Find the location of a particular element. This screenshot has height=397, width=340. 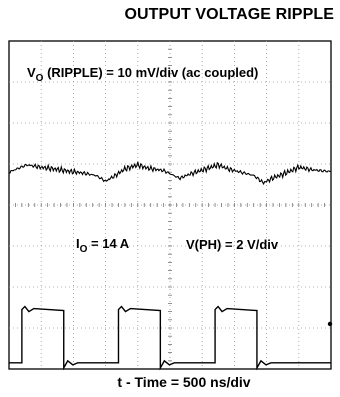

current-label: IO = 14 A is located at coordinates (103, 245).